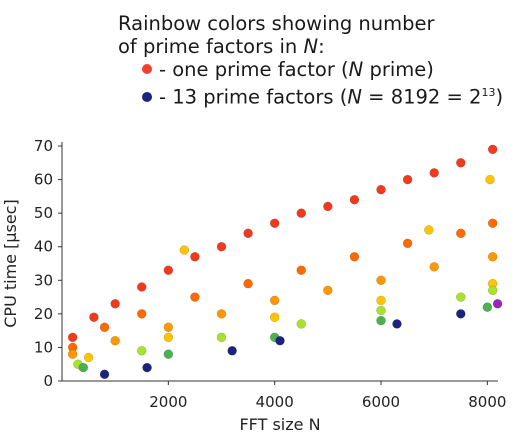  What do you see at coordinates (43, 280) in the screenshot?
I see `y-tick-label: 30` at bounding box center [43, 280].